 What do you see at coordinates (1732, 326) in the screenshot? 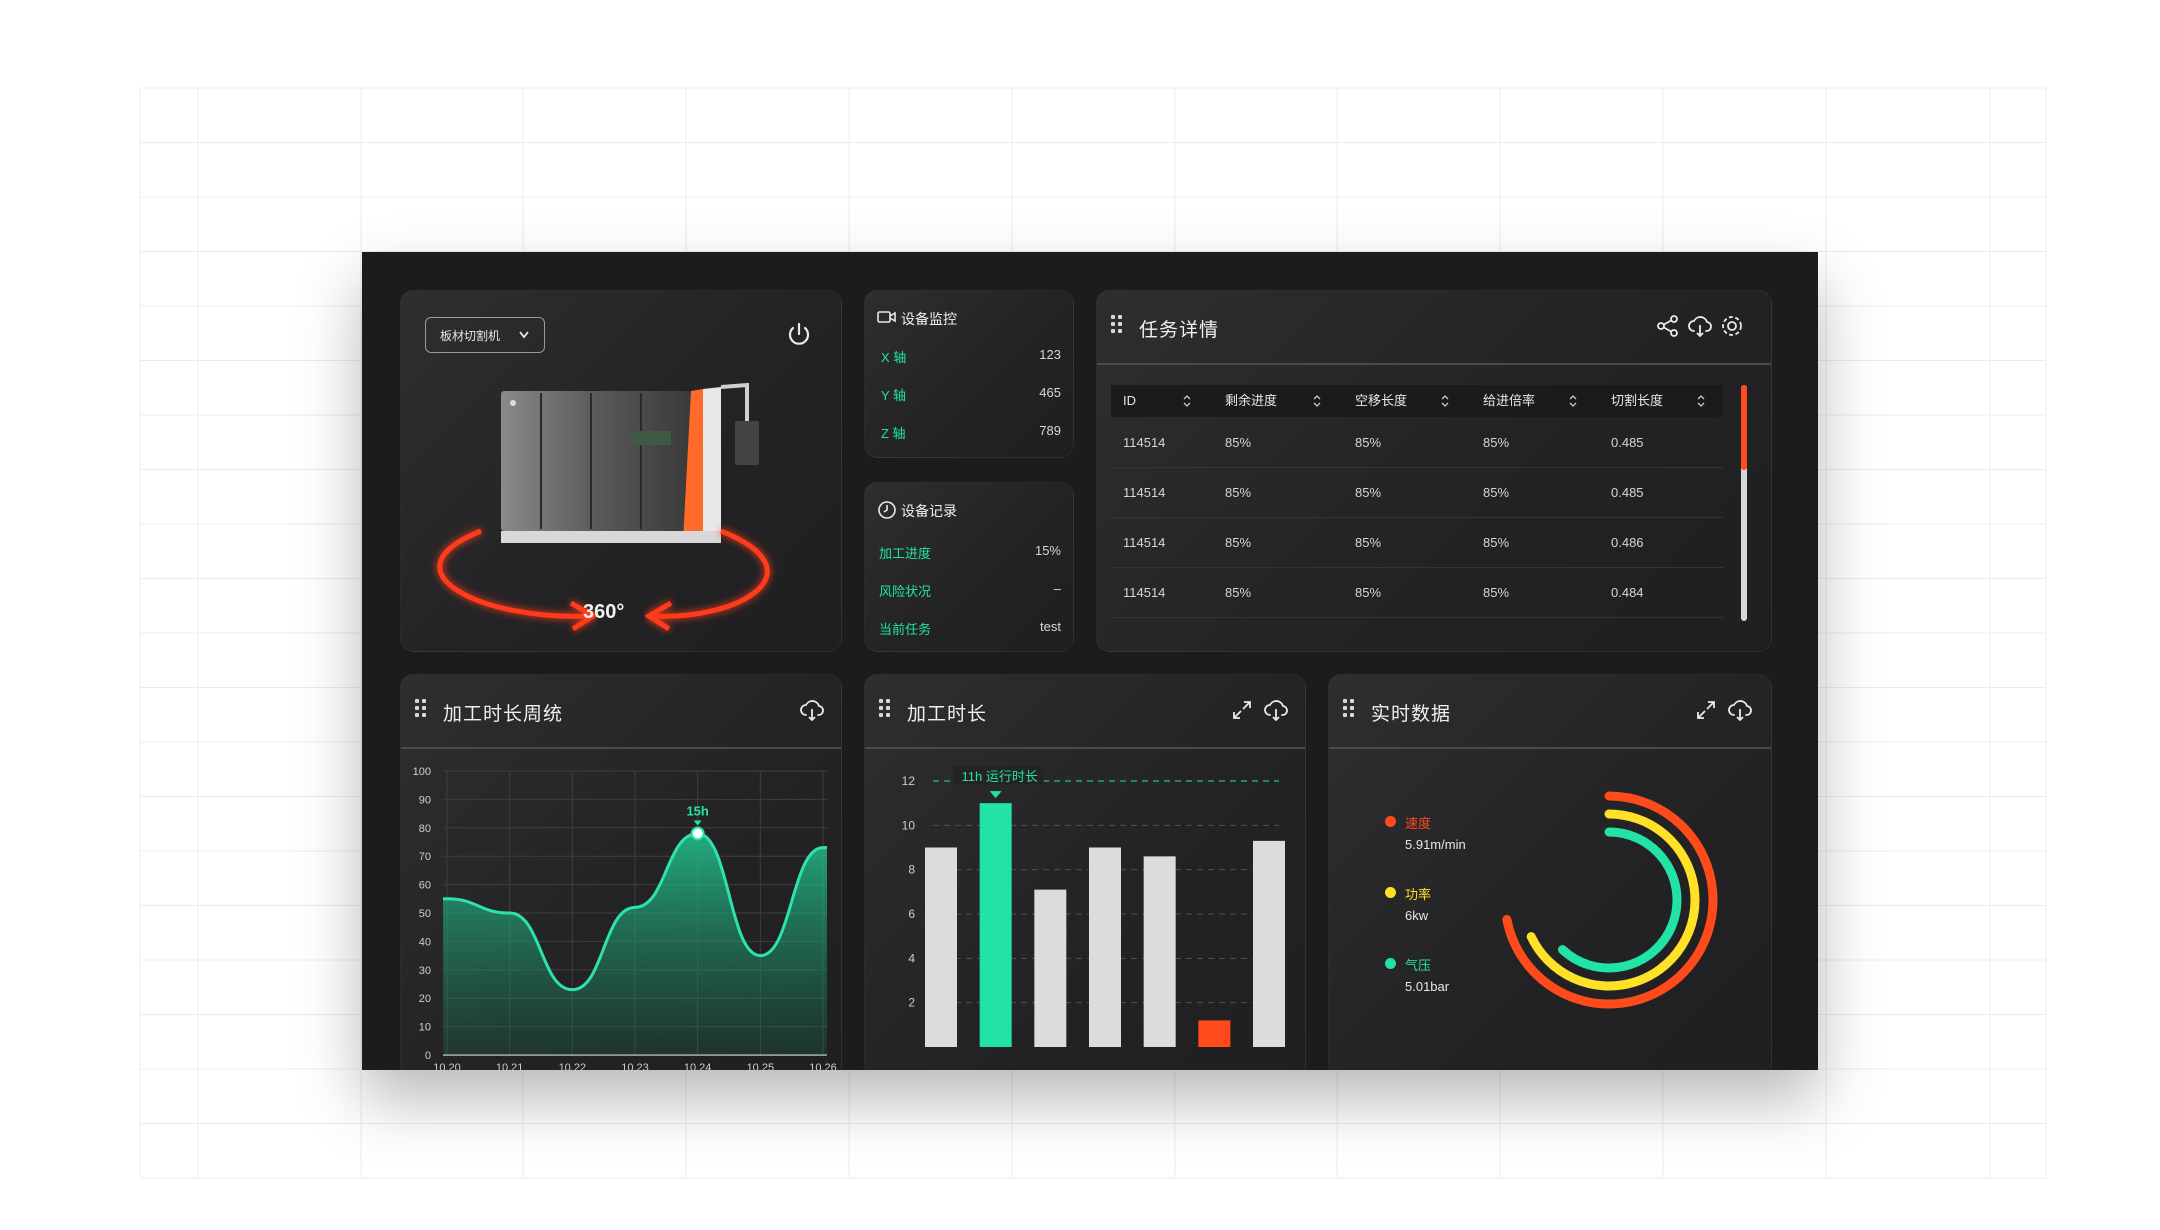
I see `gear-icon` at bounding box center [1732, 326].